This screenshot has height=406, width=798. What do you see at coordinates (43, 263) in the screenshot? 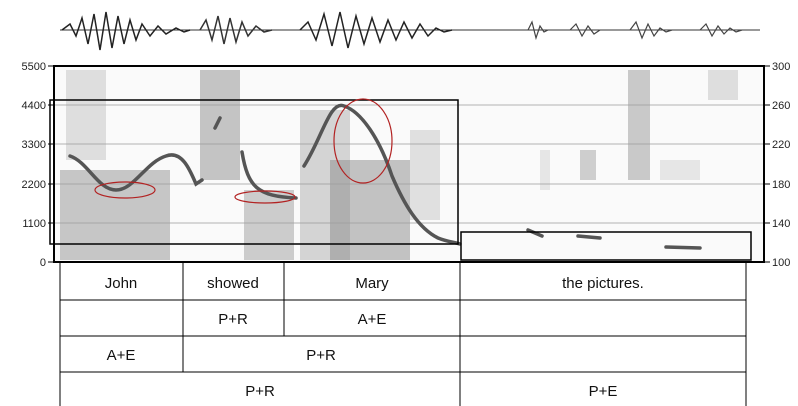
I see `left-tick-0: 0` at bounding box center [43, 263].